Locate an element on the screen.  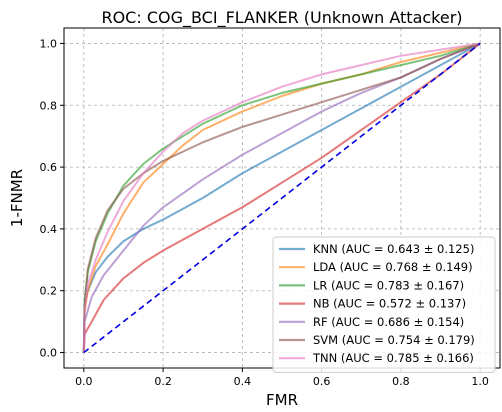
x-tick-label: 0.8 is located at coordinates (401, 381).